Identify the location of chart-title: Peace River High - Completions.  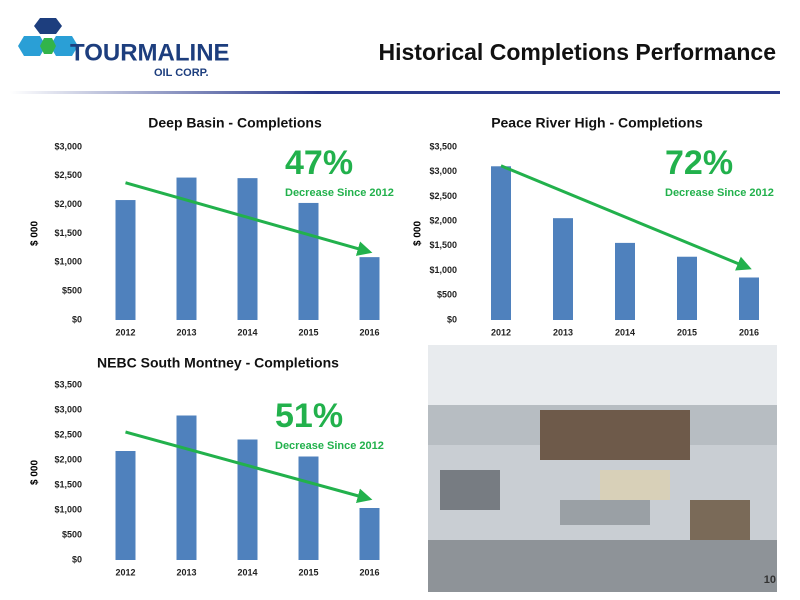
(597, 123).